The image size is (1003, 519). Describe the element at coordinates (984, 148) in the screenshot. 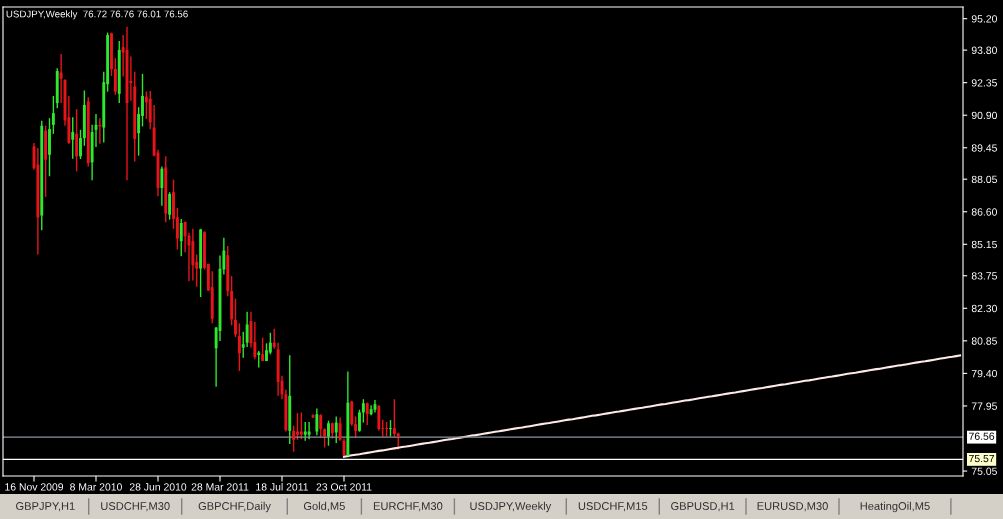

I see `y-tick-label: 89.45` at that location.